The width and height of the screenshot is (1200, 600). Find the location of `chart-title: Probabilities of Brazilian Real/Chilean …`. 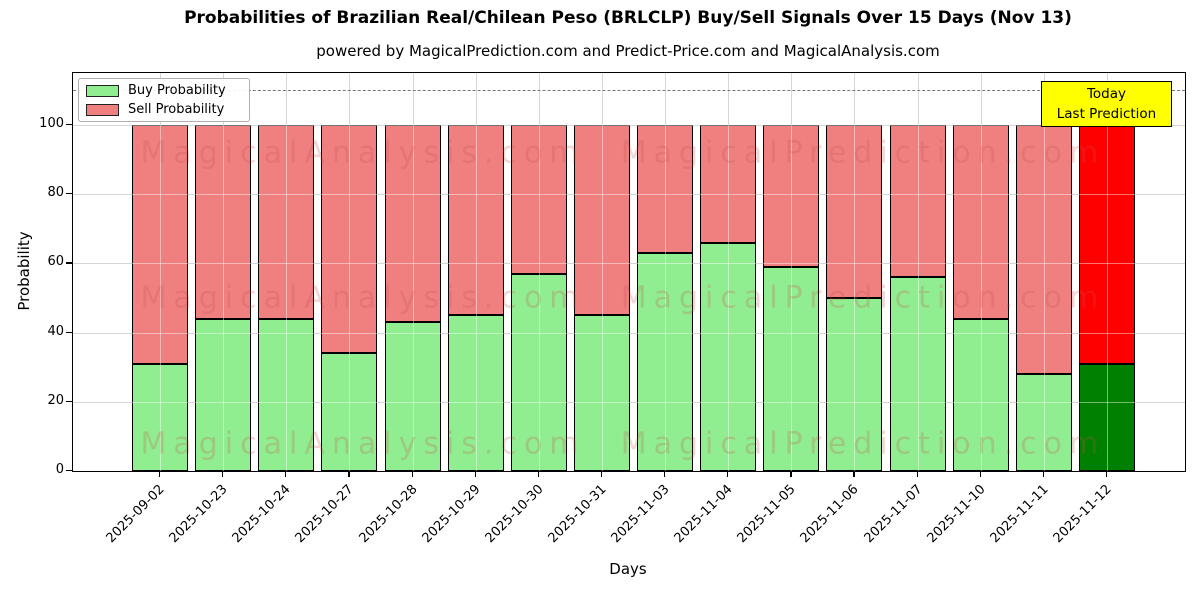

chart-title: Probabilities of Brazilian Real/Chilean … is located at coordinates (628, 18).